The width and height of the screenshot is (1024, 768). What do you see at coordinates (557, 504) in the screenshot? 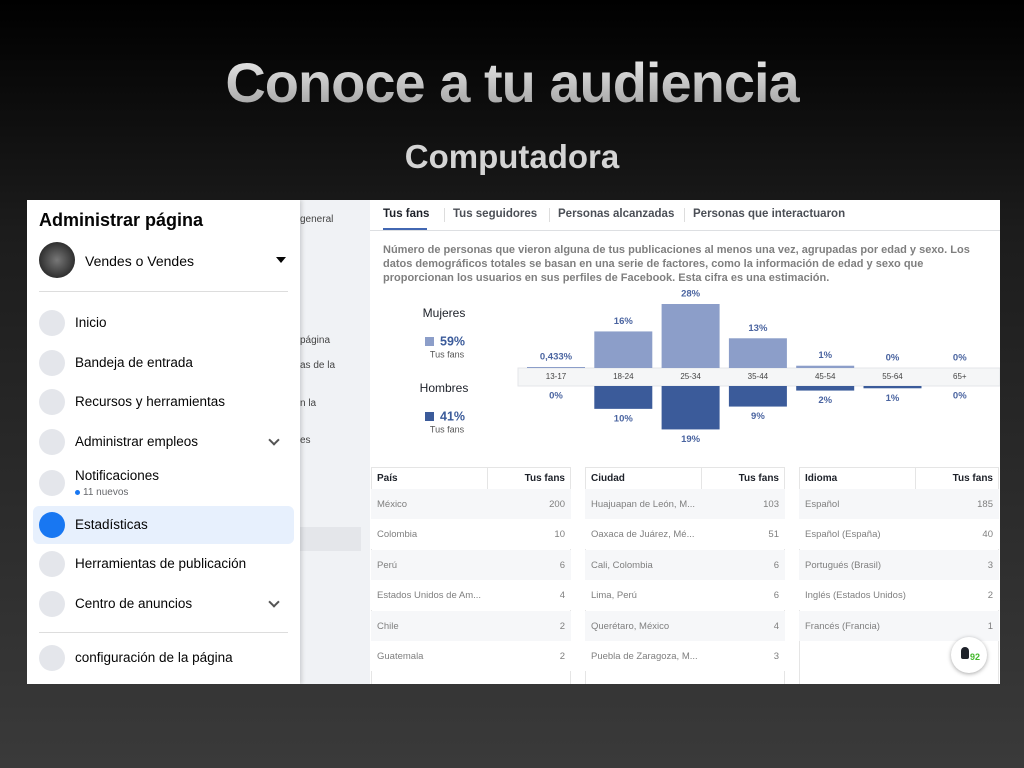
I see `table-cell: 200` at bounding box center [557, 504].